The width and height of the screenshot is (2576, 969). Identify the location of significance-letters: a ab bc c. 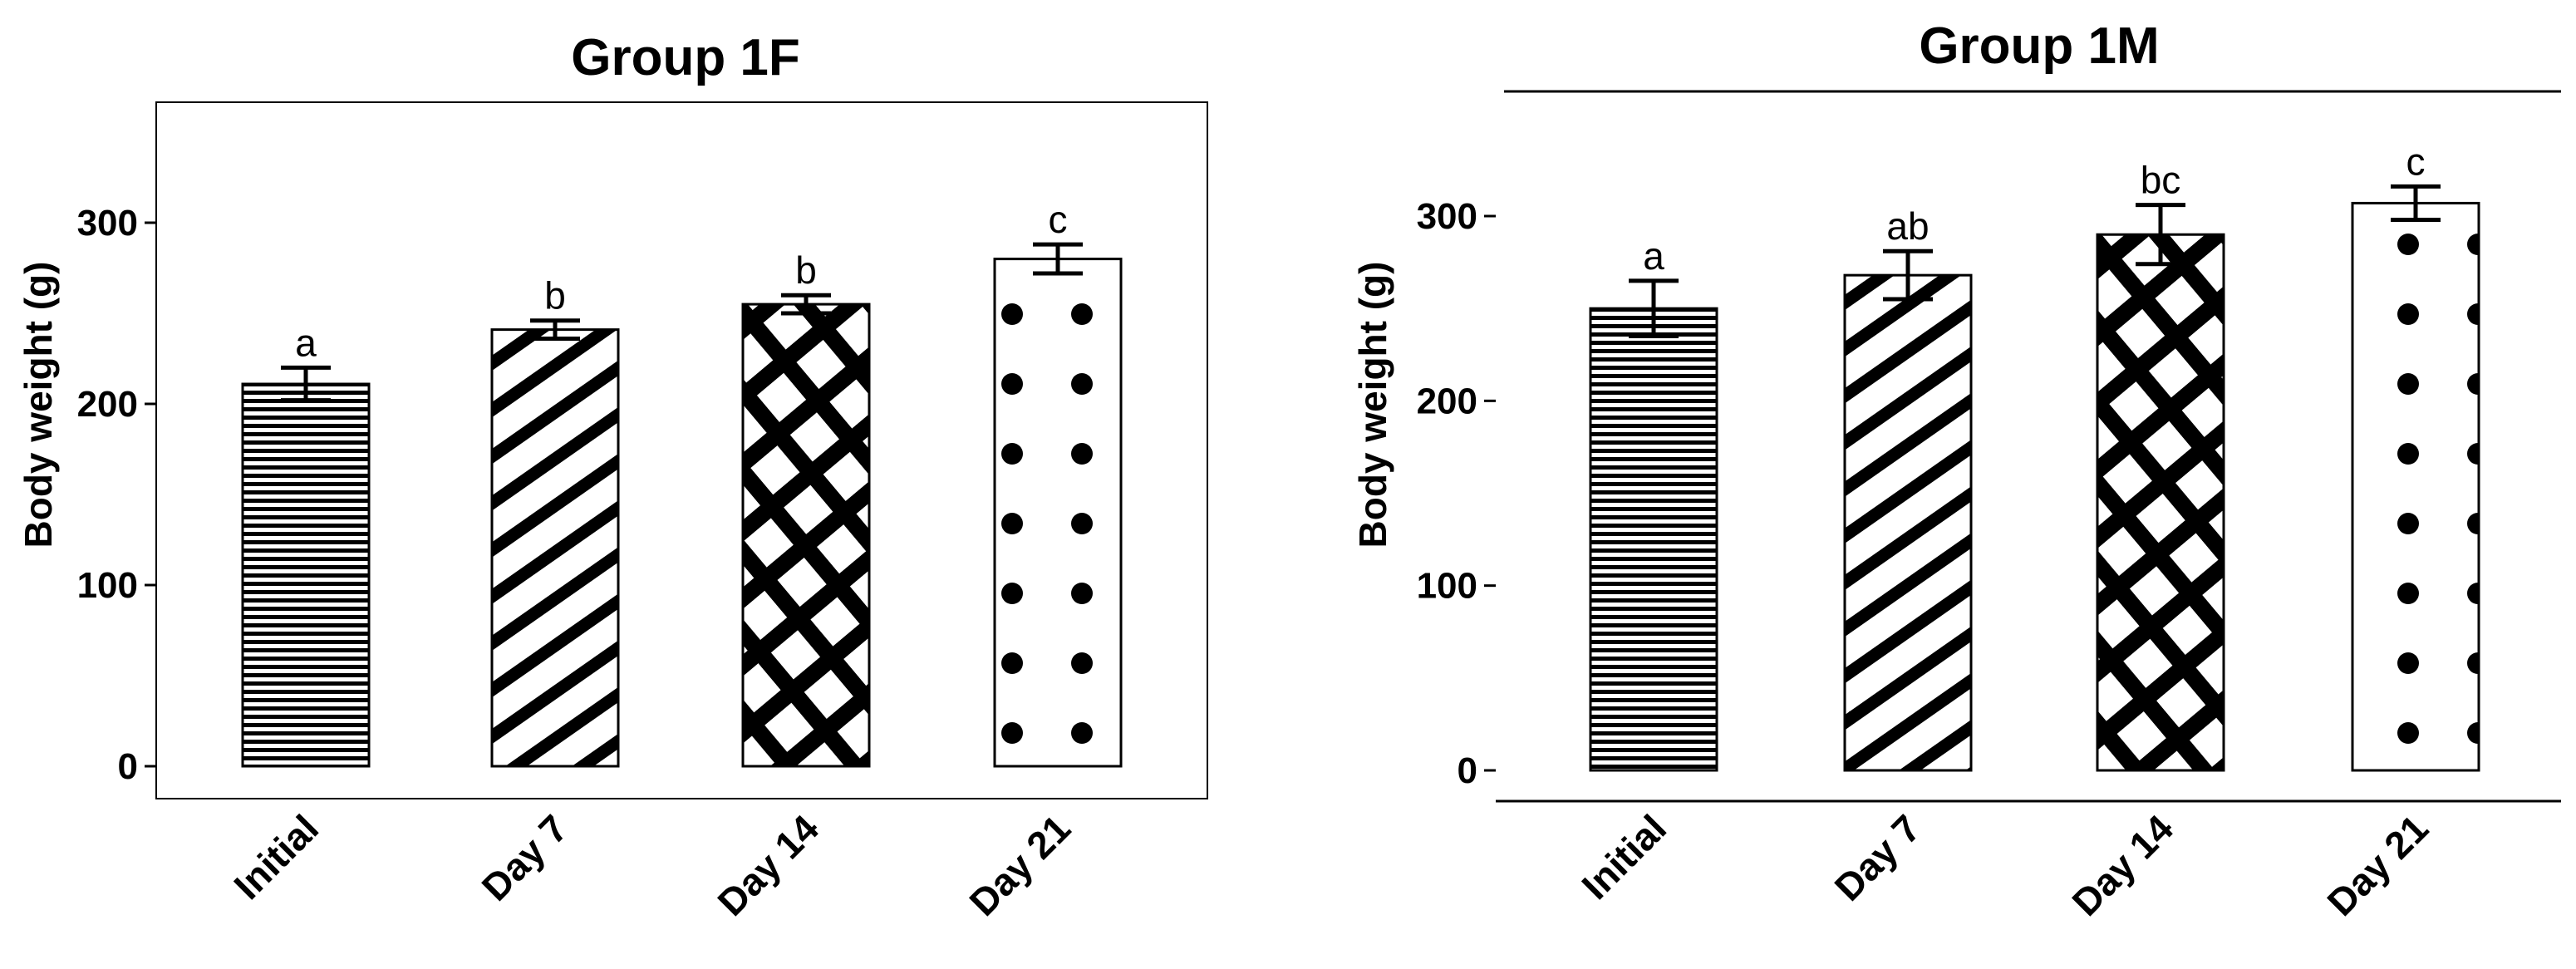
(2034, 208).